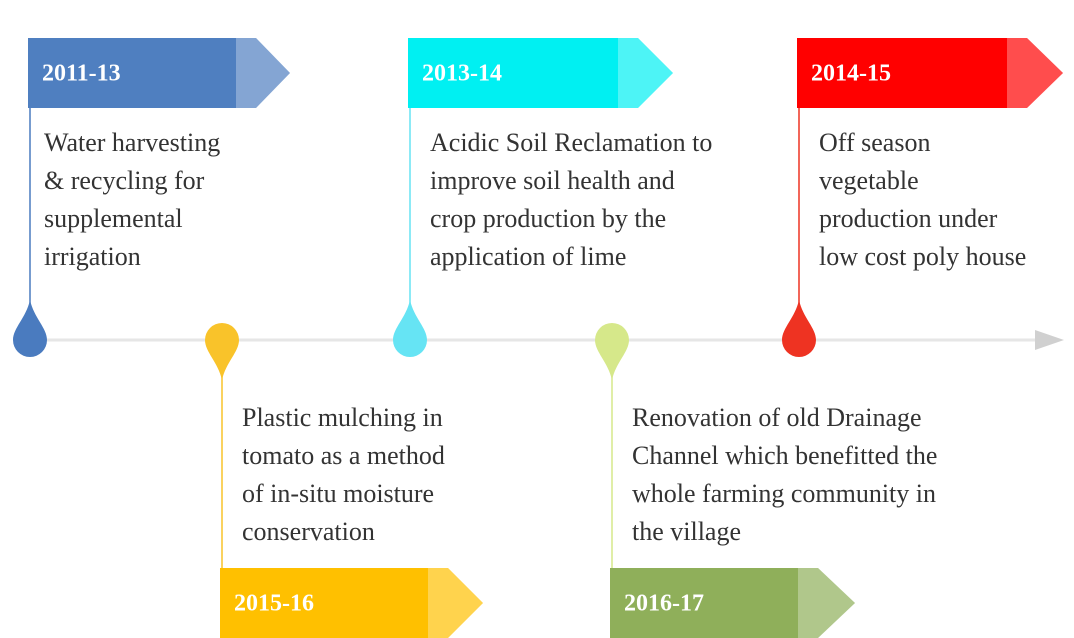 The image size is (1074, 638). Describe the element at coordinates (528, 256) in the screenshot. I see `description-line: application of lime` at that location.